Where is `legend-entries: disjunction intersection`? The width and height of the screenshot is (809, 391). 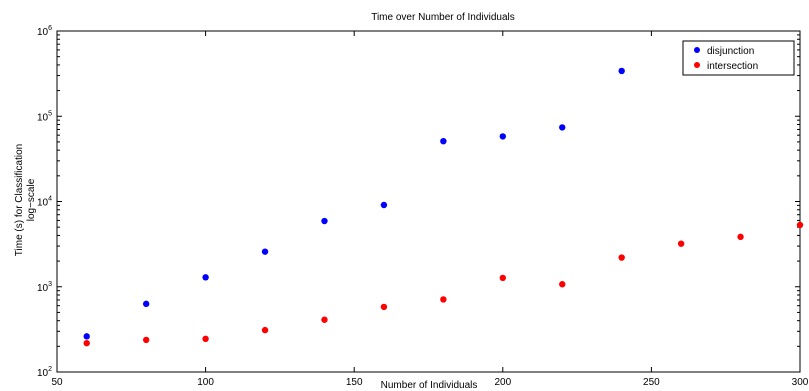
legend-entries: disjunction intersection is located at coordinates (726, 59).